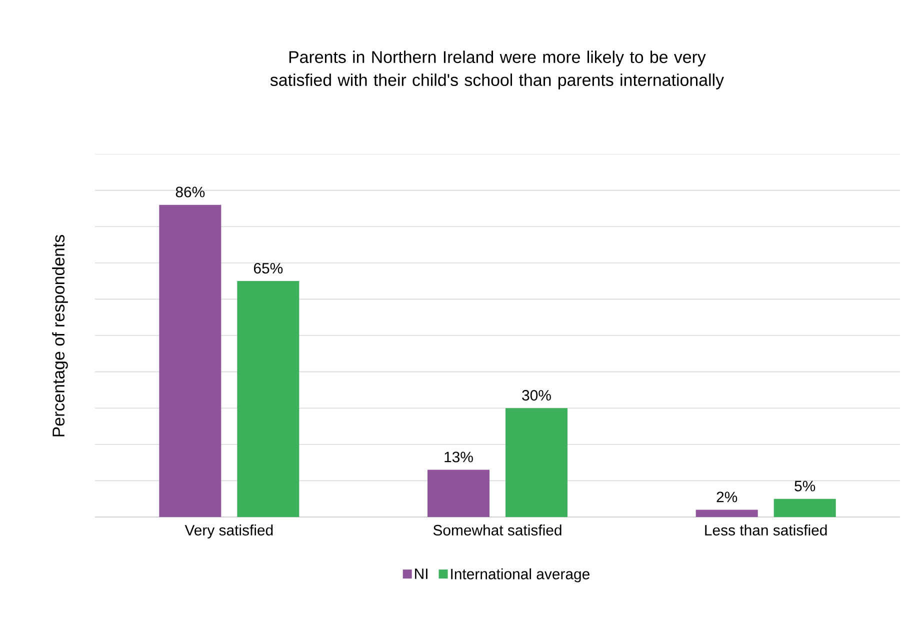 Image resolution: width=923 pixels, height=630 pixels. Describe the element at coordinates (421, 573) in the screenshot. I see `legend-label: NI` at that location.